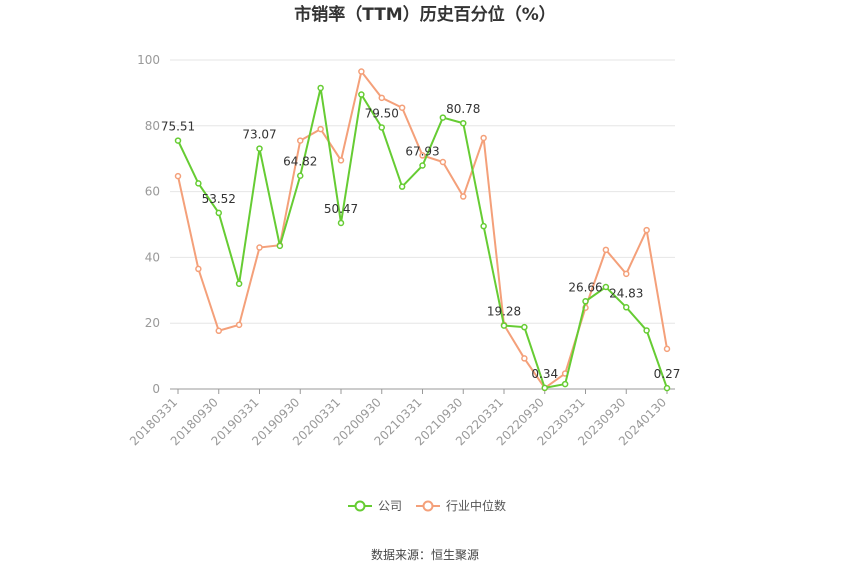 This screenshot has height=575, width=850. I want to click on legend-item-1: 行业中位数, so click(461, 505).